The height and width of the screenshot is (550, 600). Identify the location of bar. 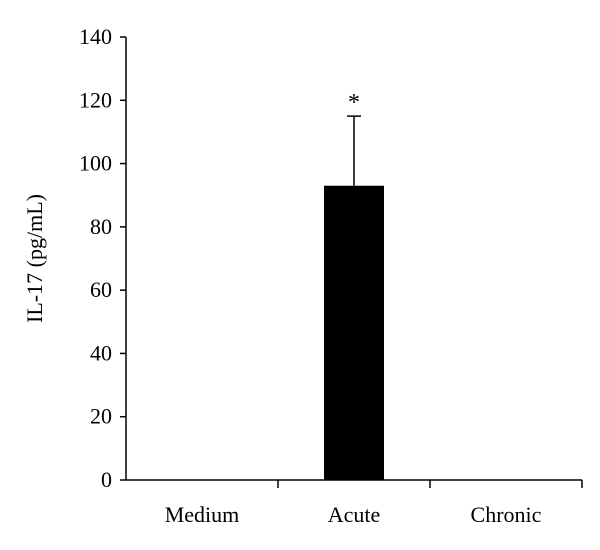
(354, 332).